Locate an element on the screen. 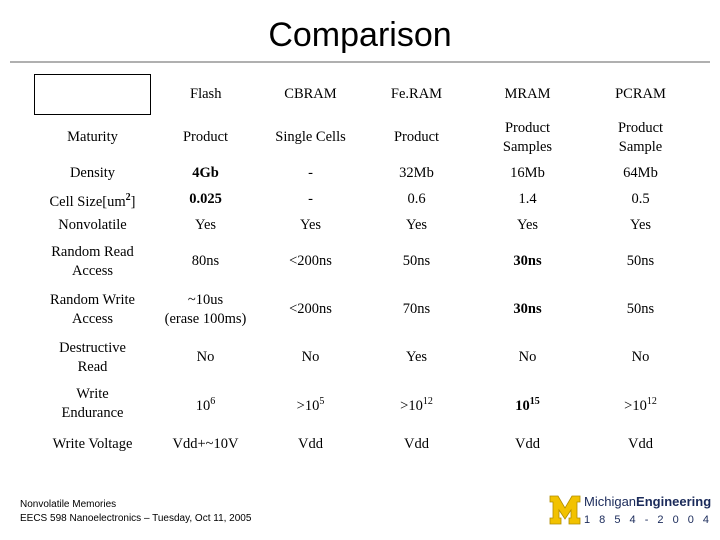  michigan-engineering-logo: MichiganEngineering 1 8 5 4 - 2 0 0 4 is located at coordinates (629, 511).